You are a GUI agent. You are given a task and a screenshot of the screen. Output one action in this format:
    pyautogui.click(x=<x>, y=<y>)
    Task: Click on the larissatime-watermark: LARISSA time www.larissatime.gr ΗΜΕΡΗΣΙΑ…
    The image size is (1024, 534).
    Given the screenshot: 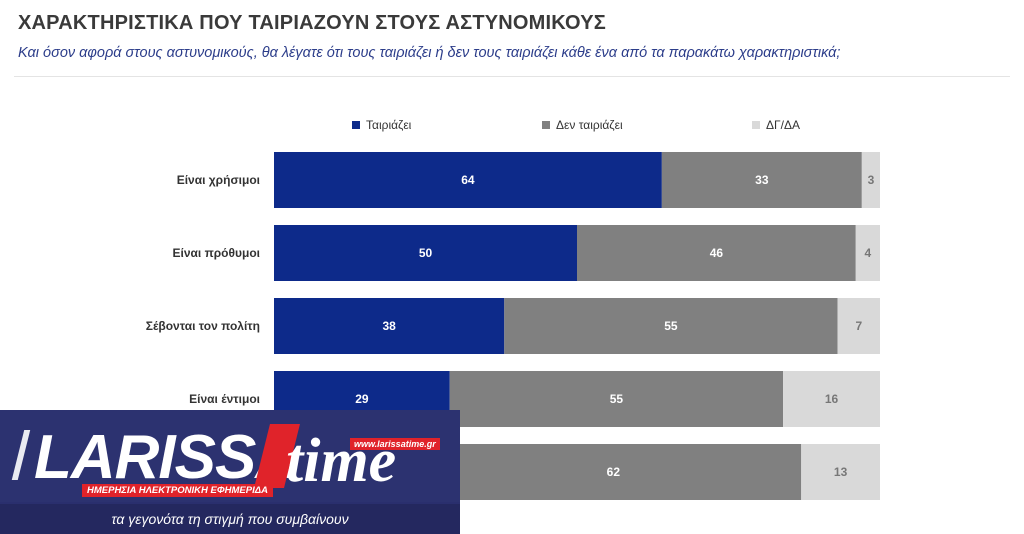 What is the action you would take?
    pyautogui.click(x=230, y=472)
    